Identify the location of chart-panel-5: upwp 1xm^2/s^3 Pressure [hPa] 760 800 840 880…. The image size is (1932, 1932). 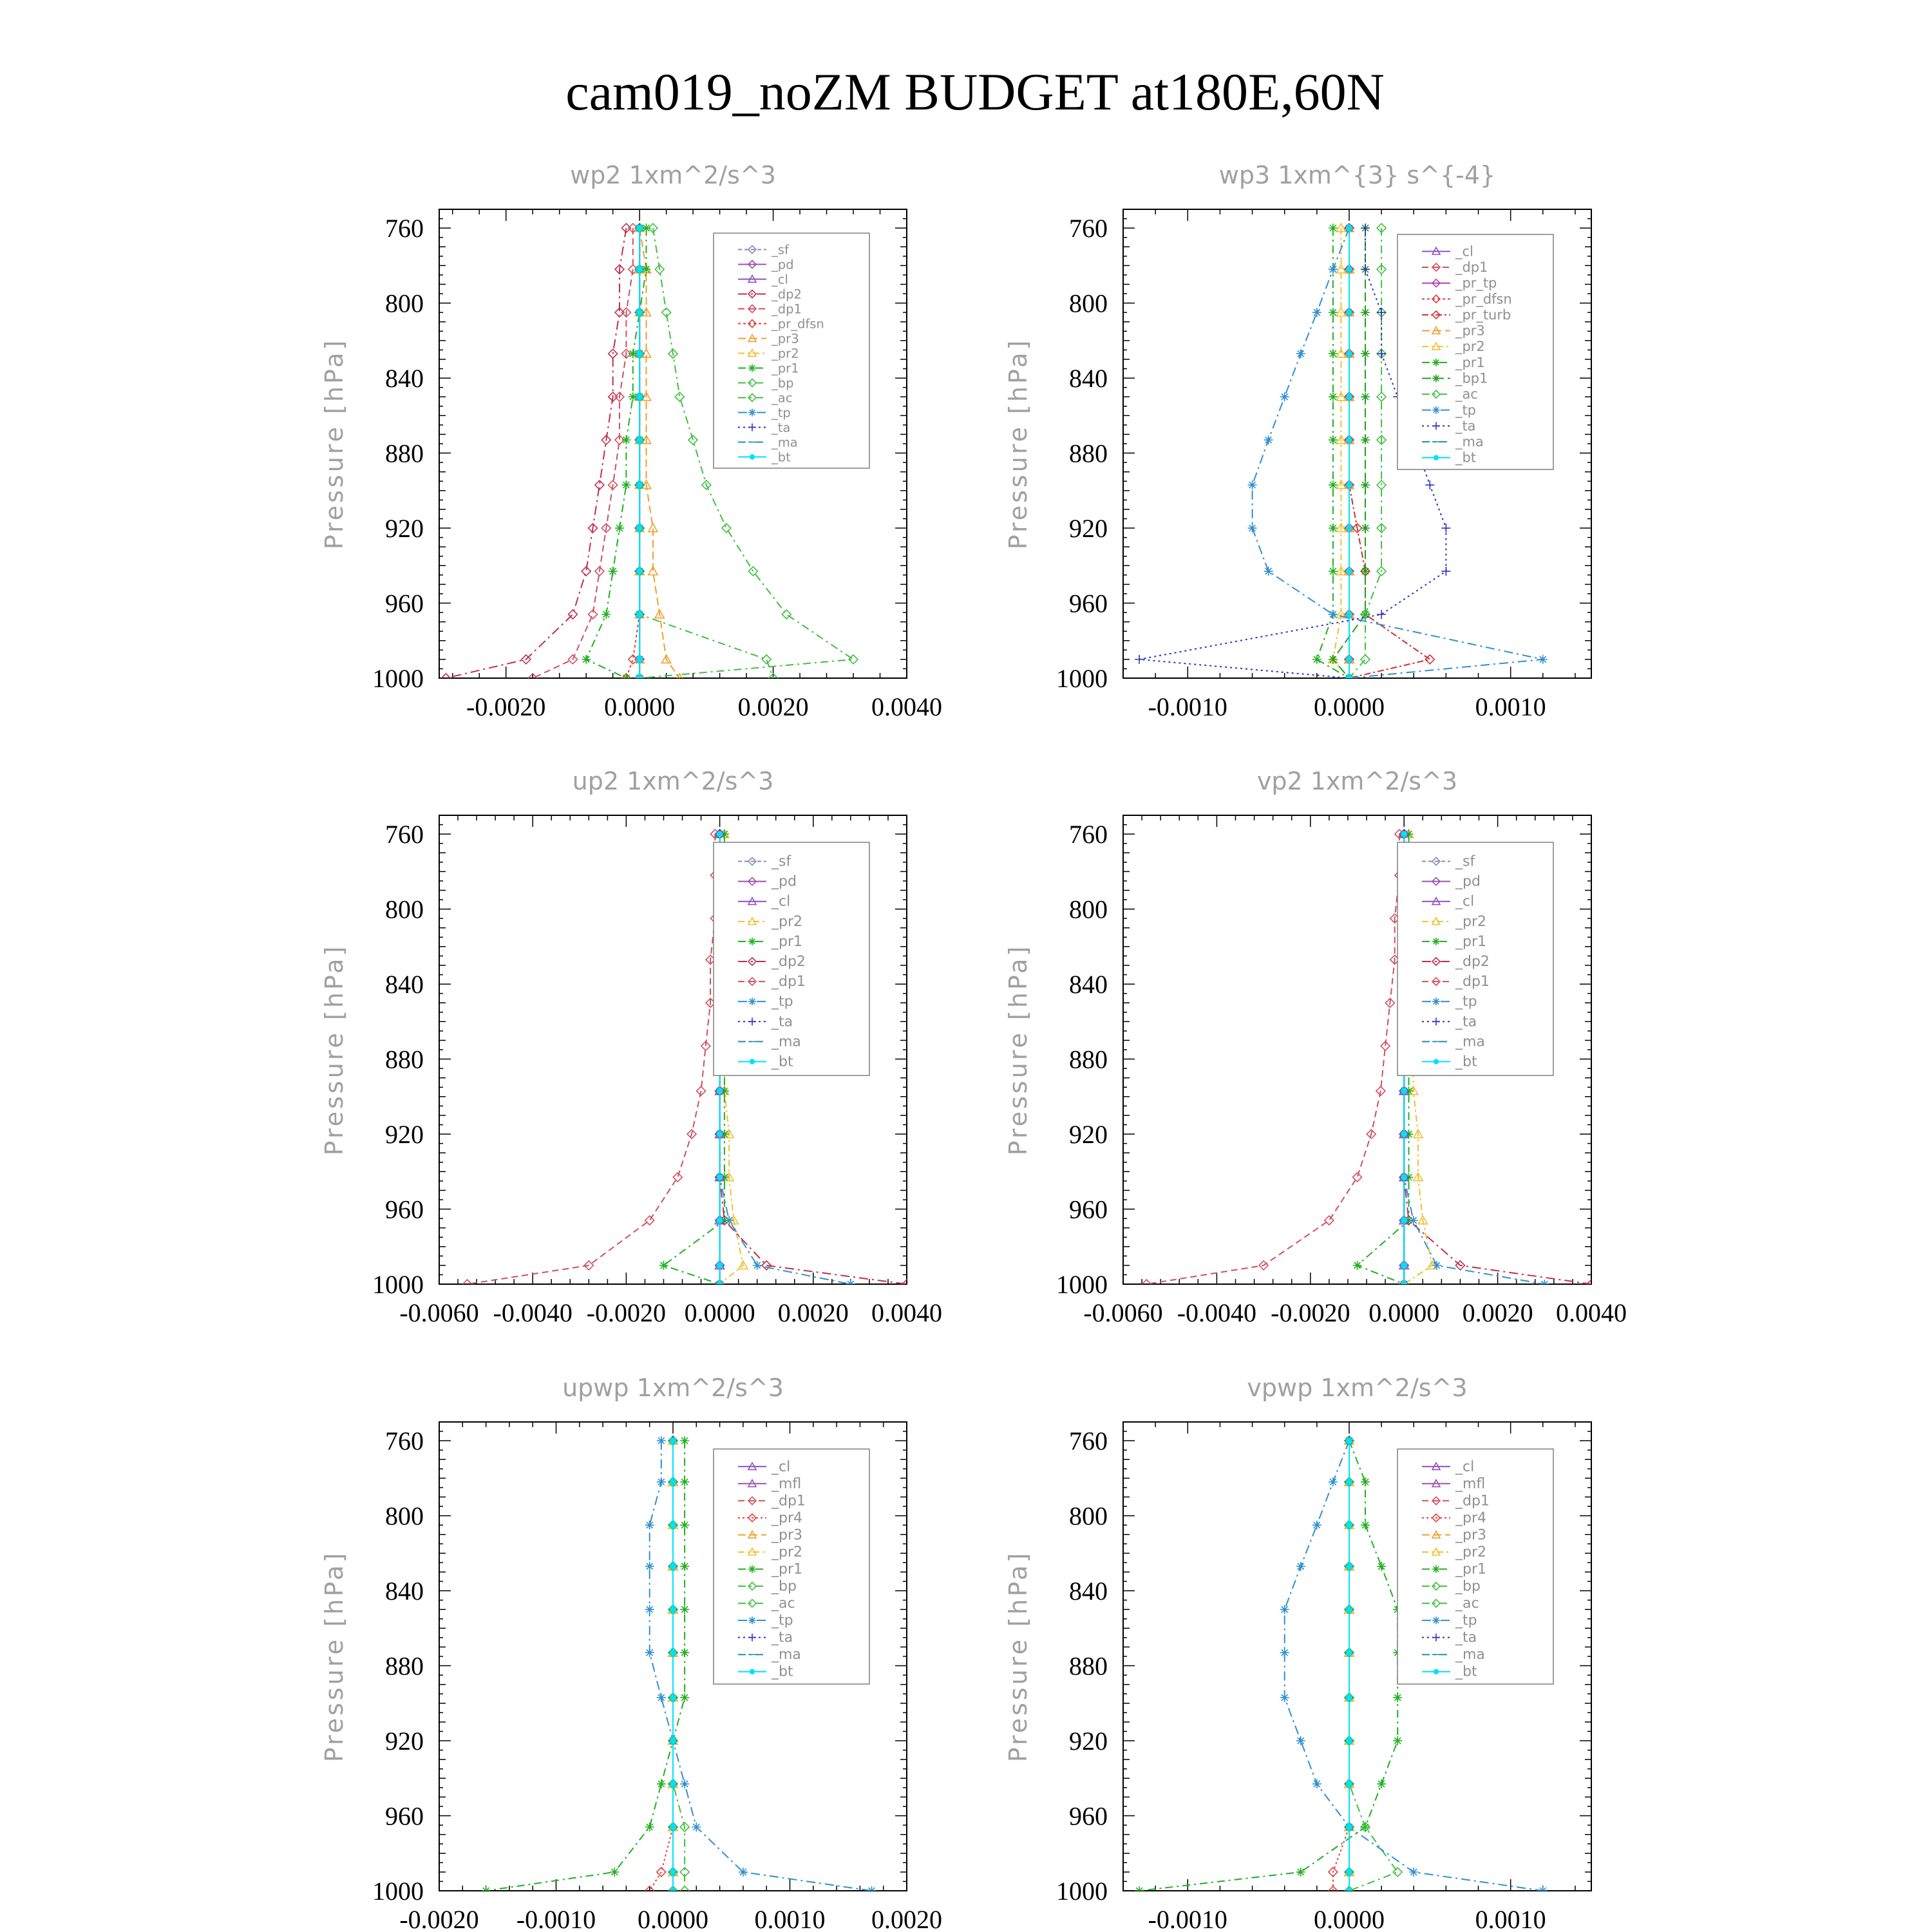
(631, 1653).